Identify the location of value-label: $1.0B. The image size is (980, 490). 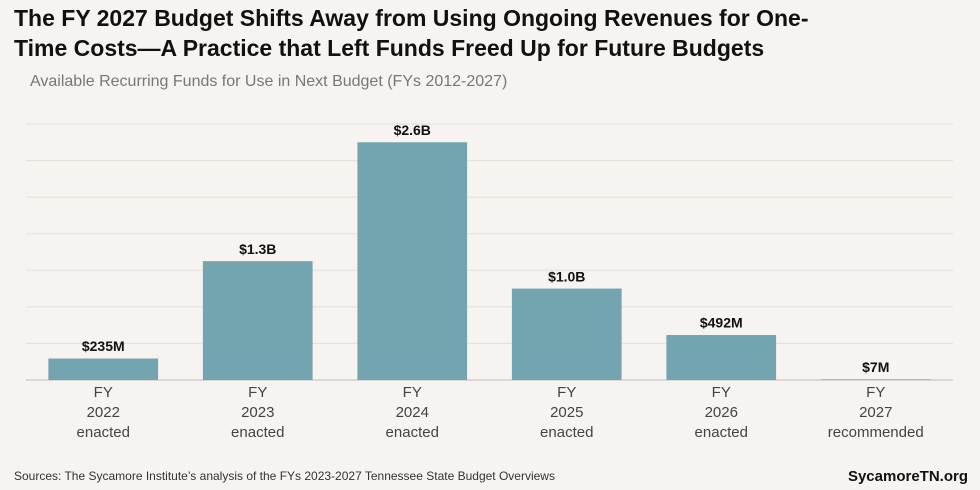
(566, 276).